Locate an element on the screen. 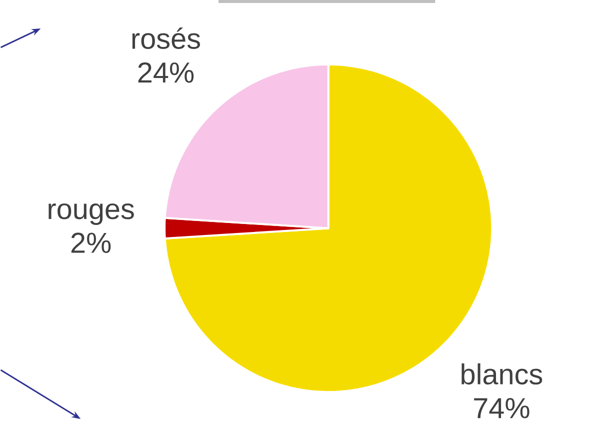  data-label: 2% is located at coordinates (91, 242).